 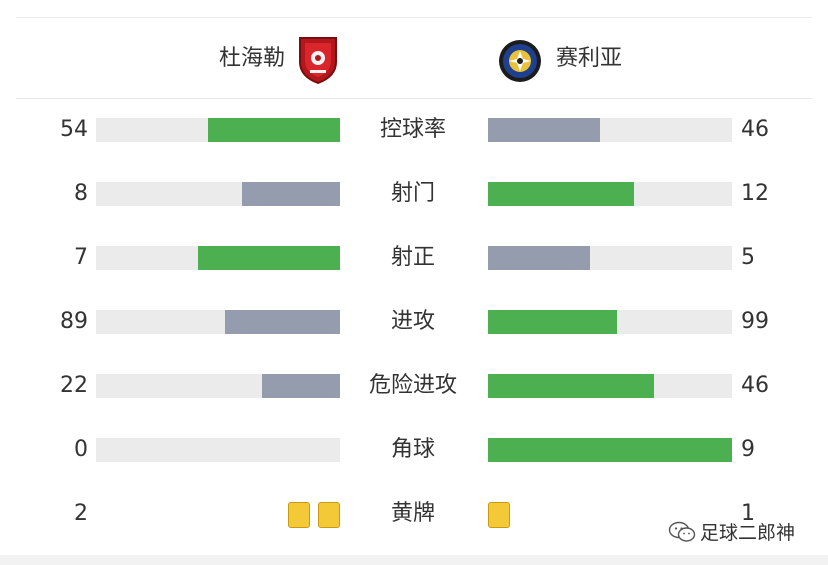 I want to click on home-stat-value: 22, so click(x=74, y=385).